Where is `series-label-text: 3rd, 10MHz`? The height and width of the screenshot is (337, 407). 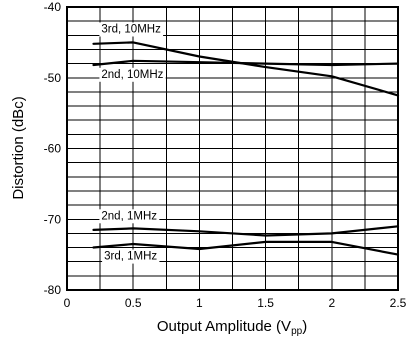 series-label-text: 3rd, 10MHz is located at coordinates (131, 30).